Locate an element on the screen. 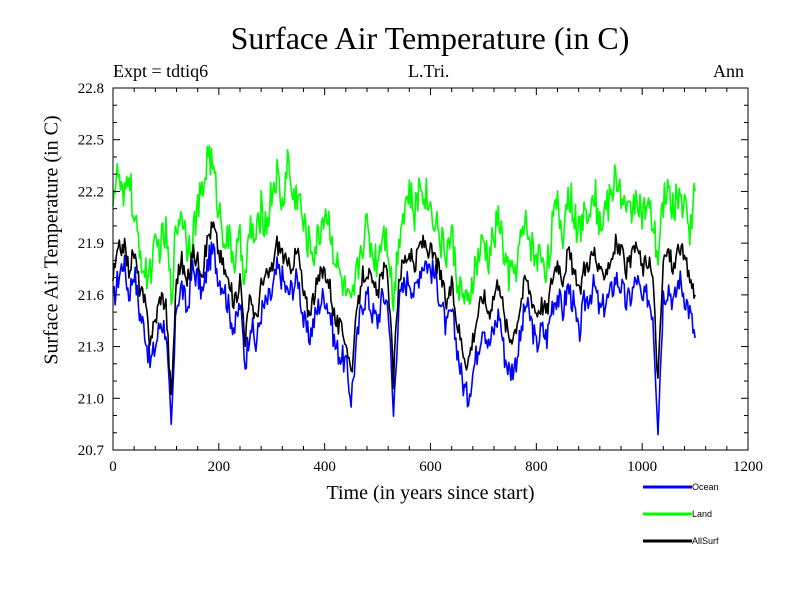 The width and height of the screenshot is (800, 600). y-tick-label: 21.0 is located at coordinates (91, 399).